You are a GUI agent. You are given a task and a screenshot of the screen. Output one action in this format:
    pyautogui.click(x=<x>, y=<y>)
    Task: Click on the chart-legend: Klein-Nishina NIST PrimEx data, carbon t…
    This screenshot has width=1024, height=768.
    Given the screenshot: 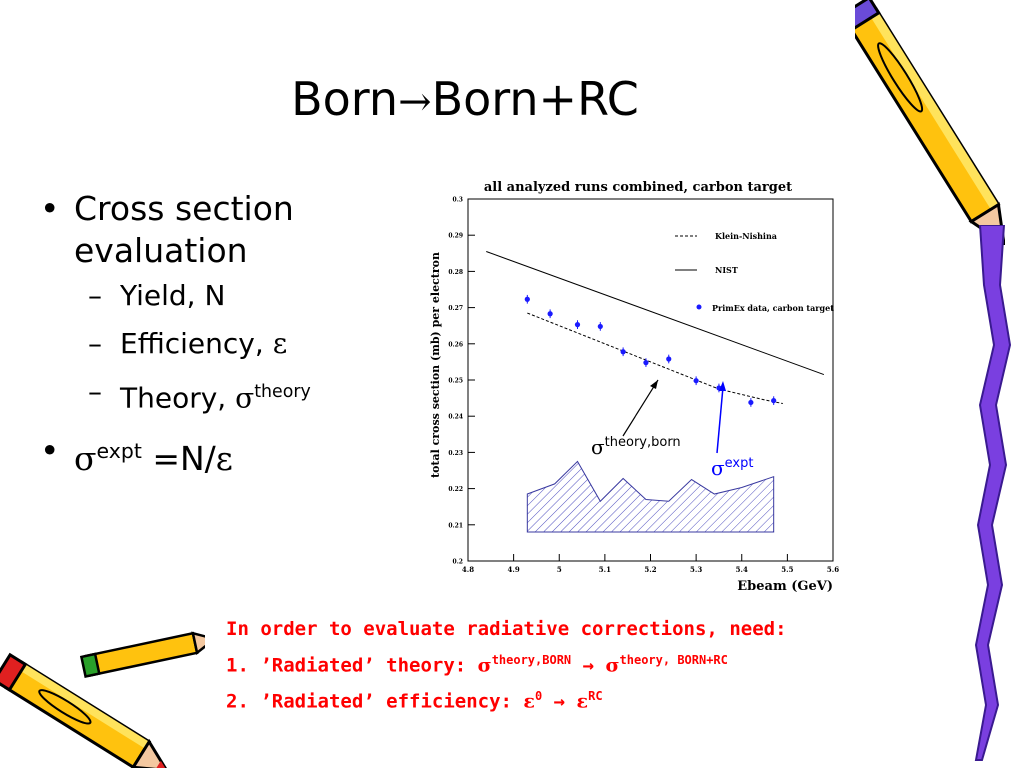 What is the action you would take?
    pyautogui.click(x=754, y=272)
    